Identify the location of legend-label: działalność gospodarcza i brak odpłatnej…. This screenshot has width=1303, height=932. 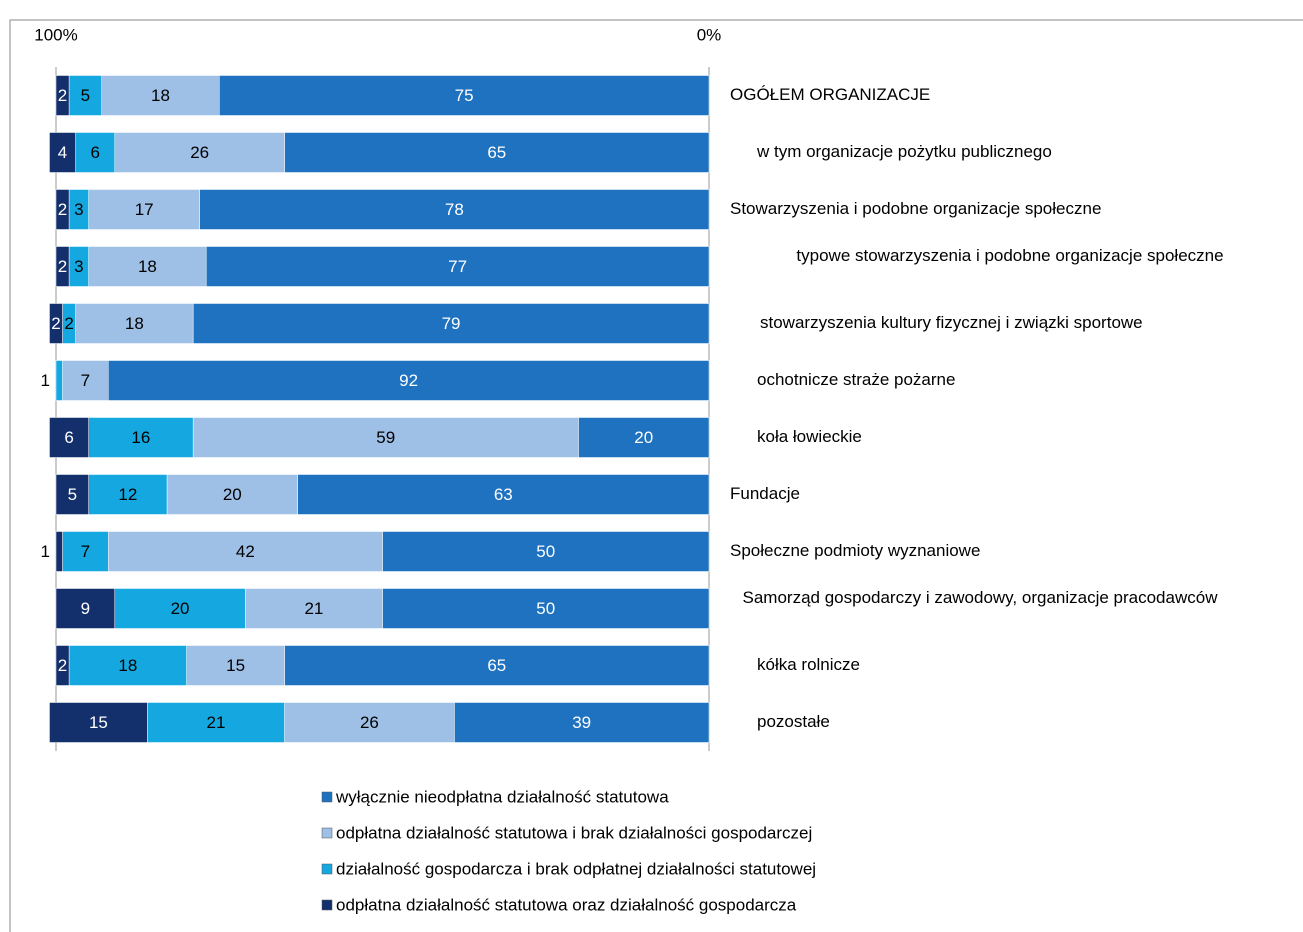
(576, 868).